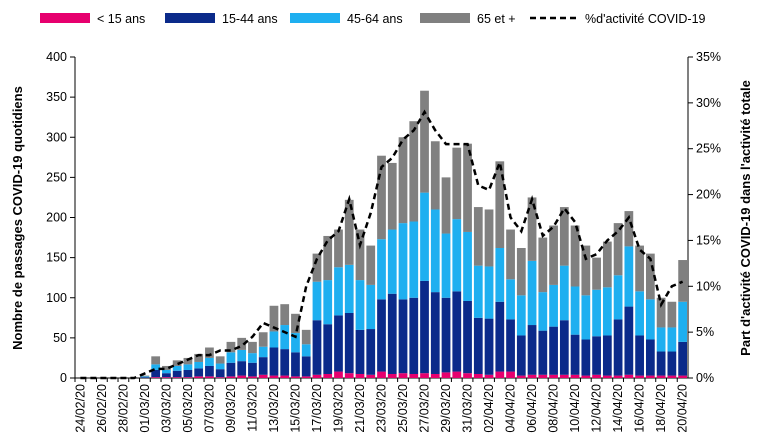 The image size is (768, 448). I want to click on x-tick-label: 10/04/20, so click(575, 408).